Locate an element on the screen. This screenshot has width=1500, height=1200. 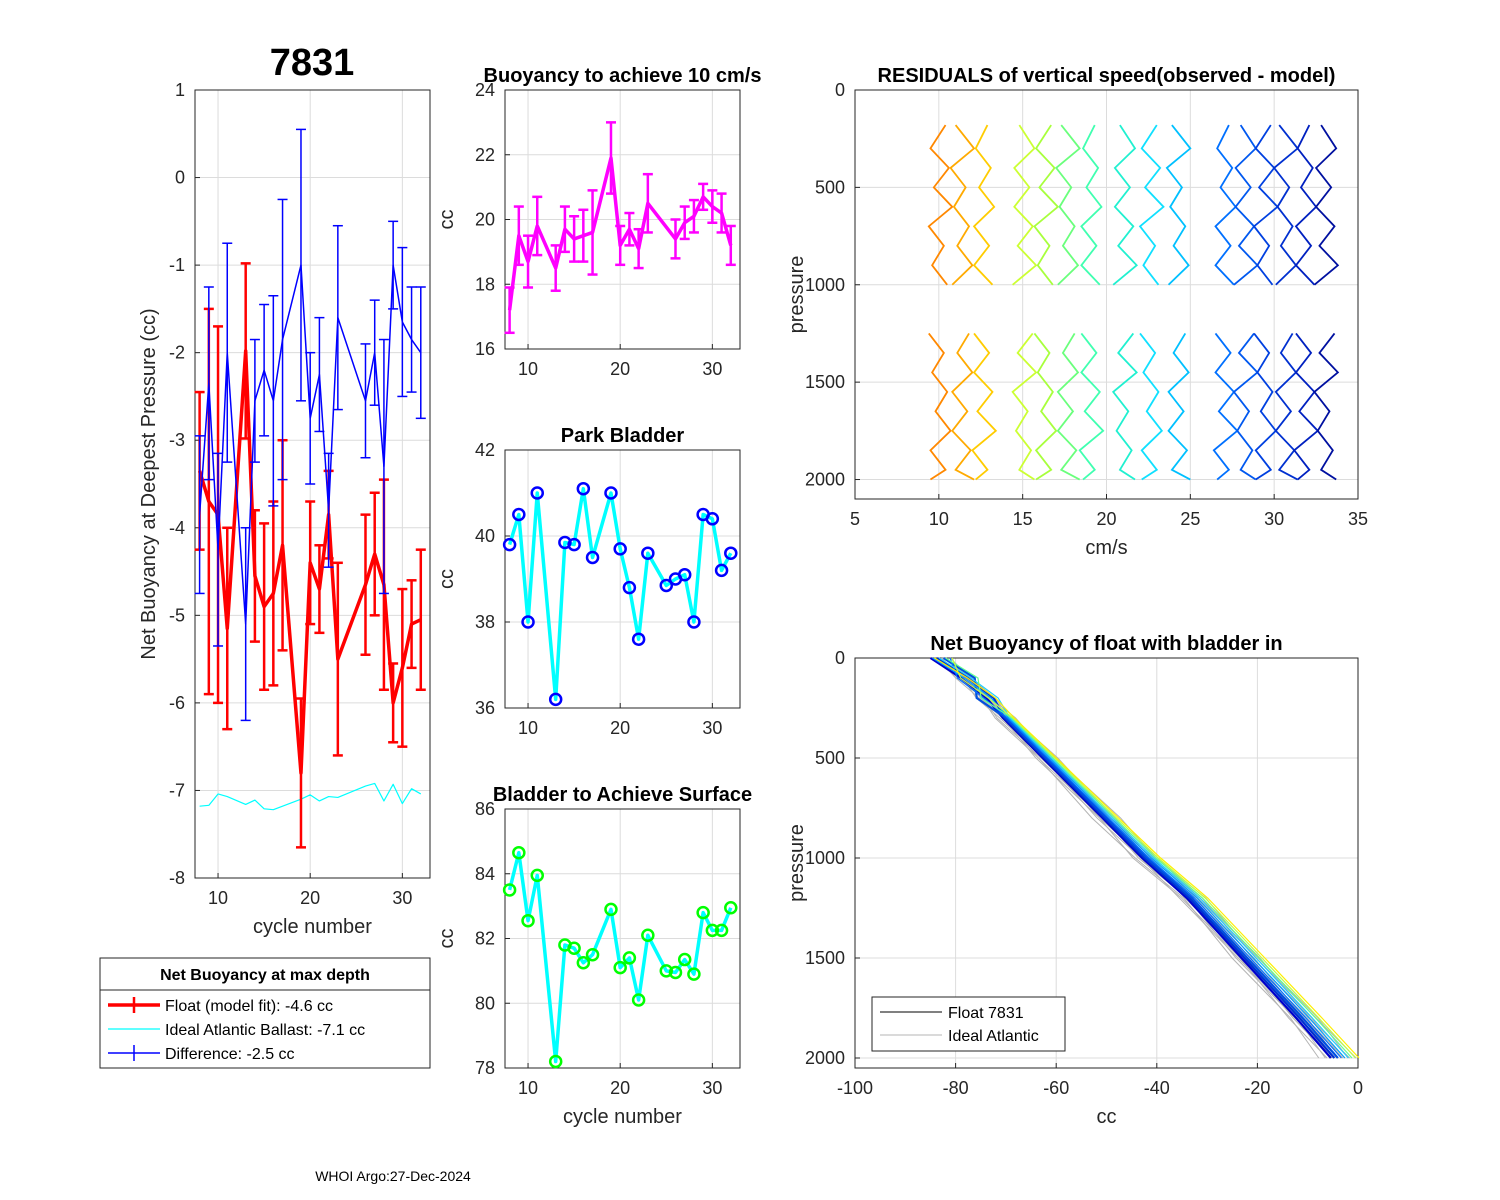
buoyancy_10cms-ytick-label: 22 is located at coordinates (485, 155).